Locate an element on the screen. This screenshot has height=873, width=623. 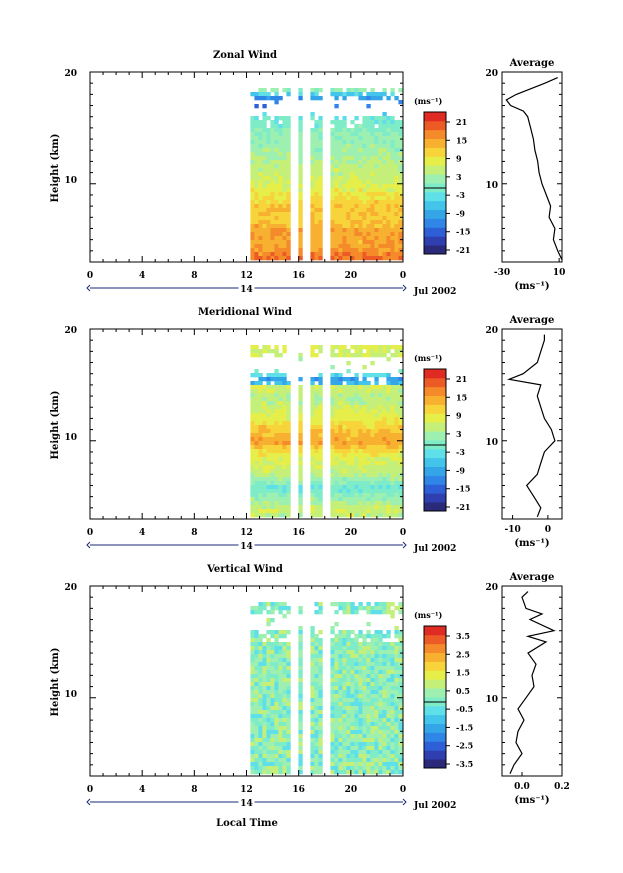
profile-x-tick: 0.0 is located at coordinates (522, 787).